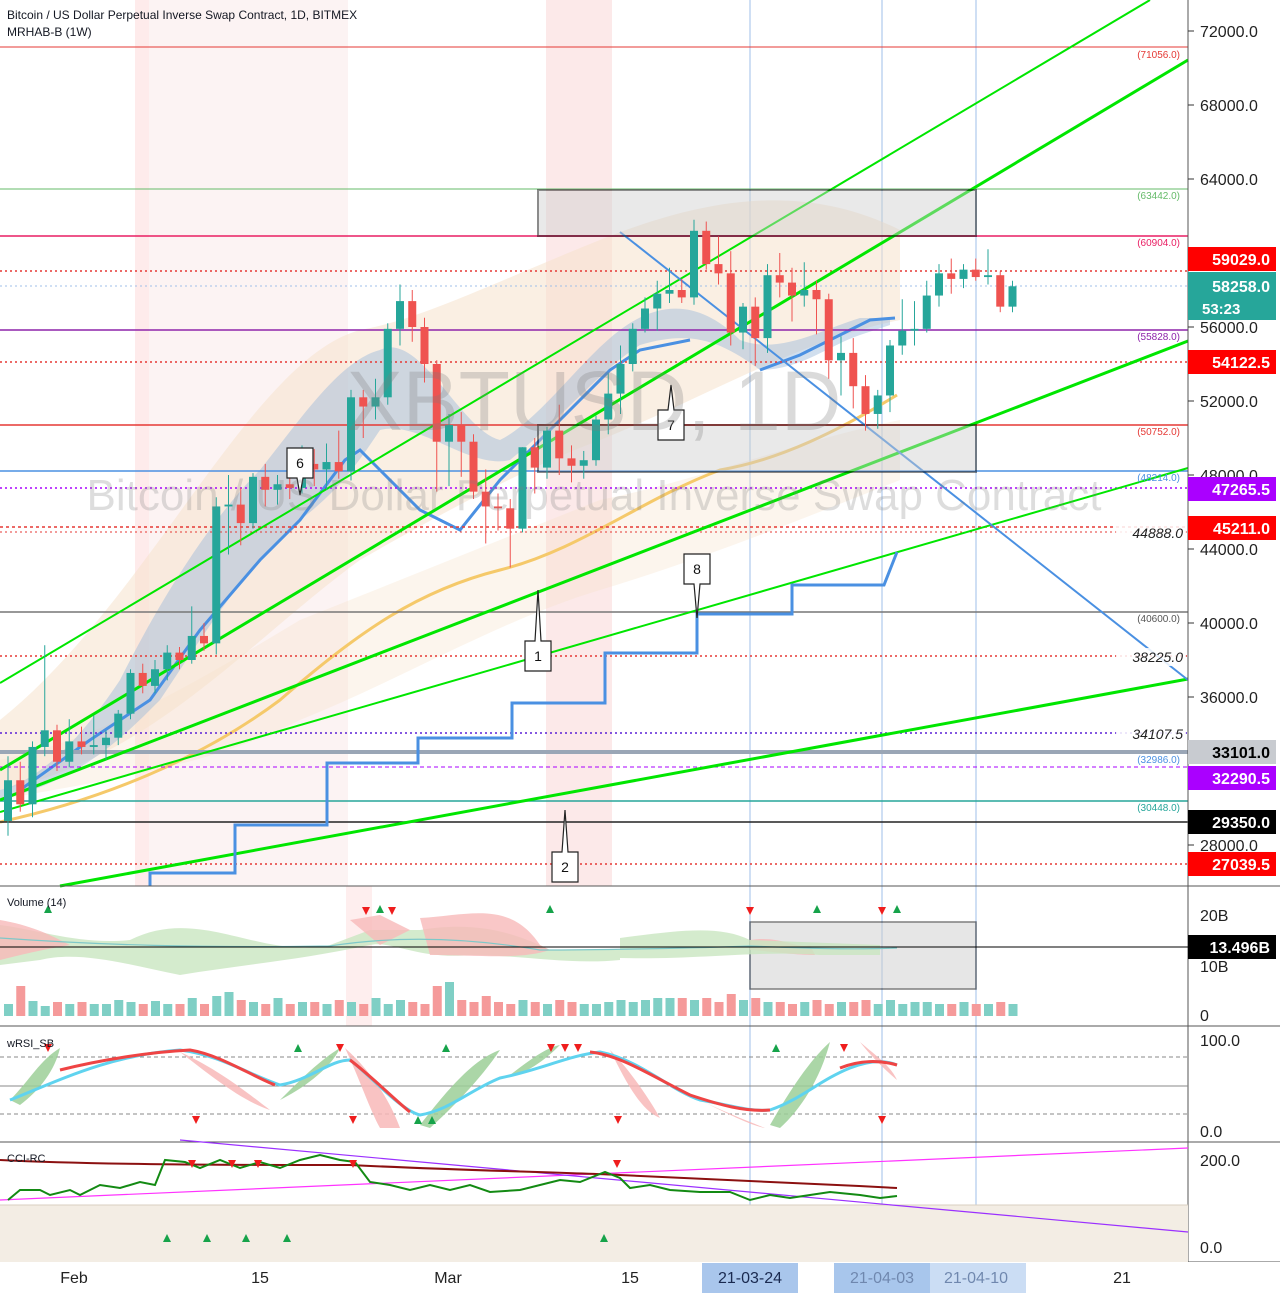 Image resolution: width=1280 pixels, height=1299 pixels. What do you see at coordinates (1232, 947) in the screenshot?
I see `volume-last-bg` at bounding box center [1232, 947].